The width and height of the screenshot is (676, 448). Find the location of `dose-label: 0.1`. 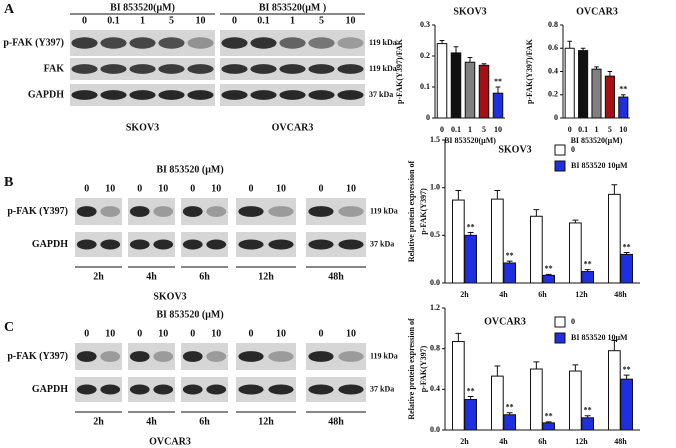

dose-label: 0.1 is located at coordinates (113, 20).